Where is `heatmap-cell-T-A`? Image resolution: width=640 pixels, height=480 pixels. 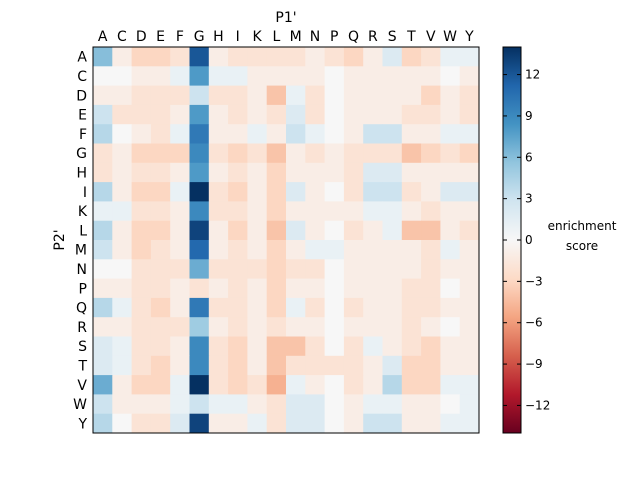 heatmap-cell-T-A is located at coordinates (103, 365).